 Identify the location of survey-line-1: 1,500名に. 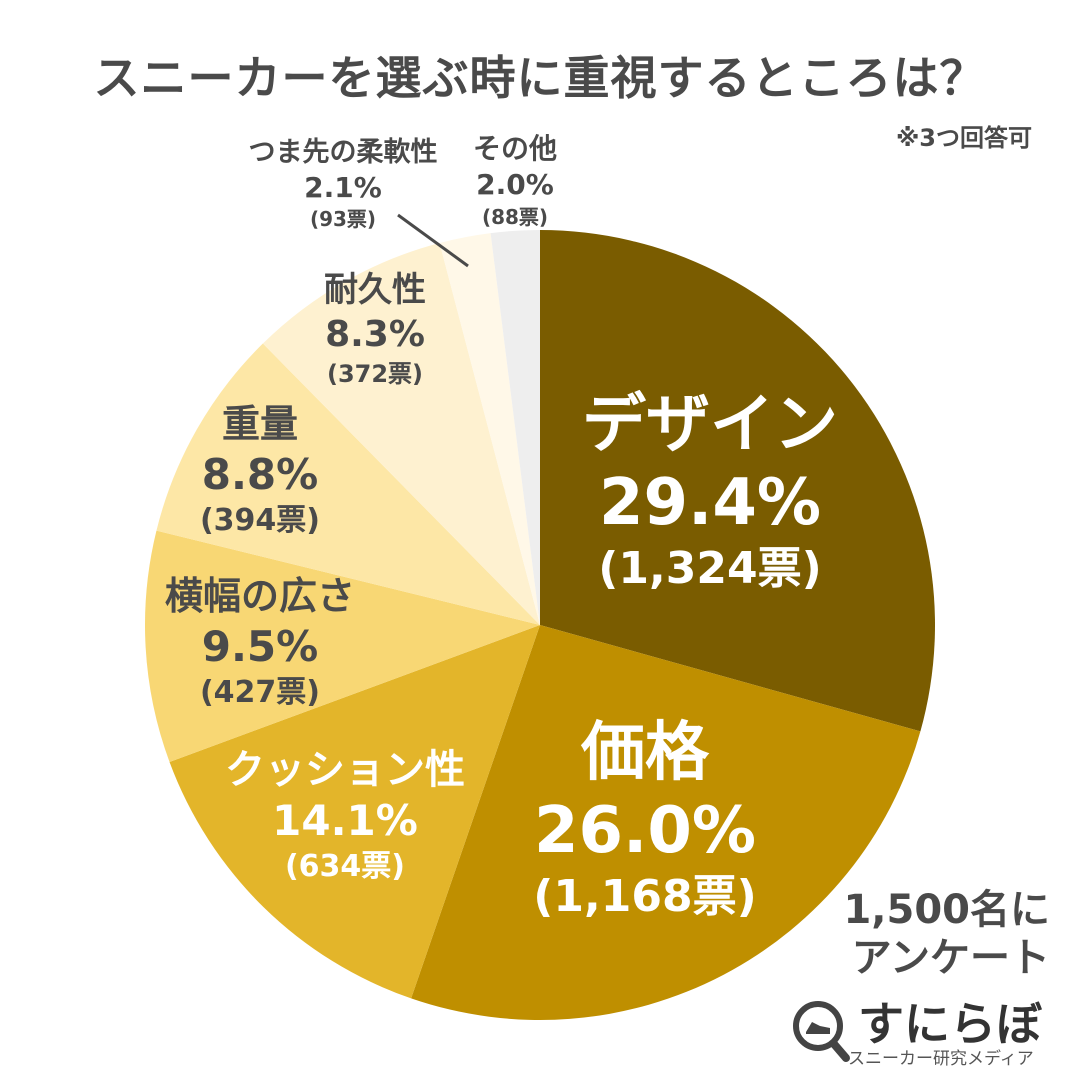
(946, 910).